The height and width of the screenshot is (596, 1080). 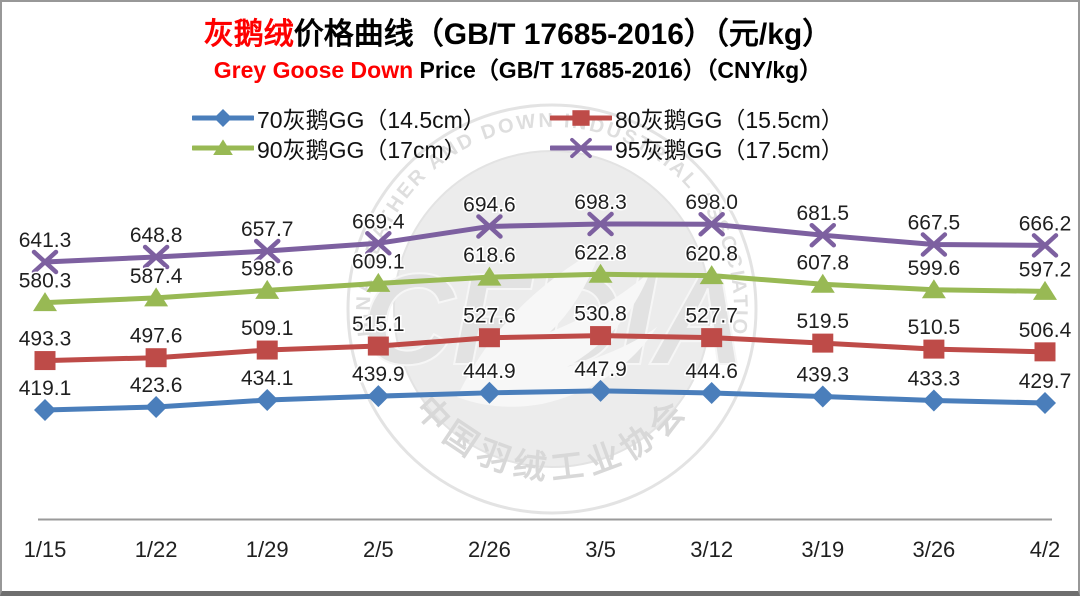 What do you see at coordinates (362, 150) in the screenshot?
I see `legend-label-90gg: 90灰鹅GG（17cm）` at bounding box center [362, 150].